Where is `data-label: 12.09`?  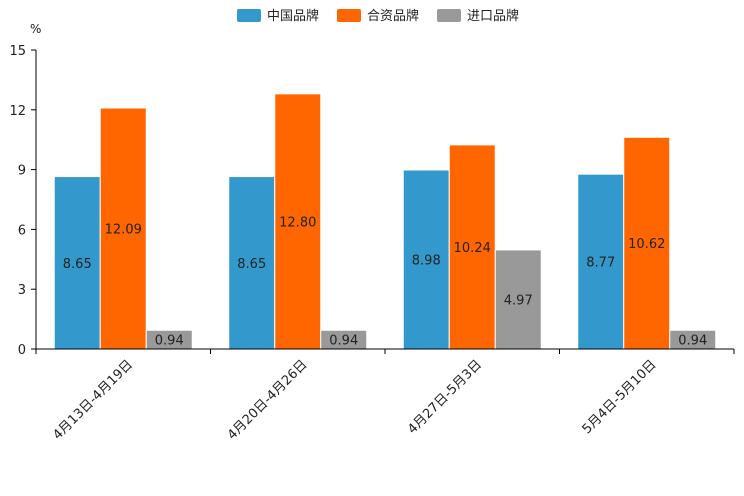
data-label: 12.09 is located at coordinates (123, 230).